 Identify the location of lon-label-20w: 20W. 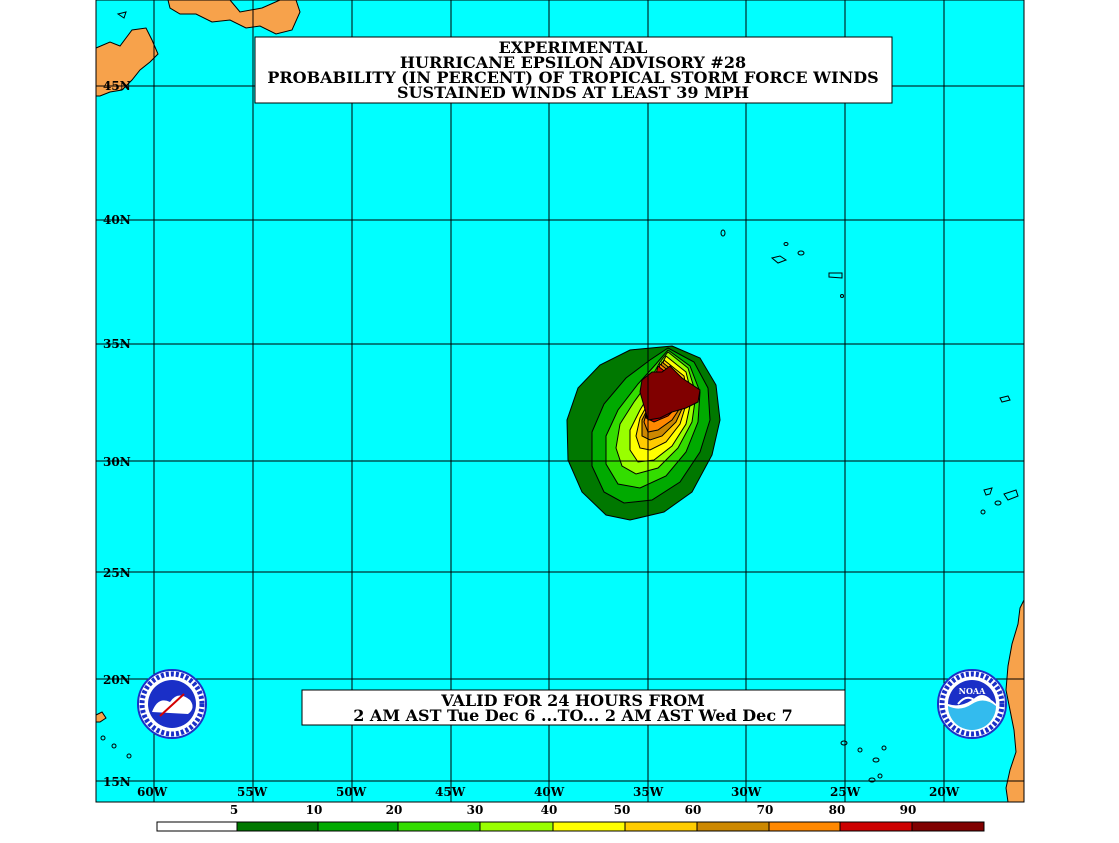
(944, 792).